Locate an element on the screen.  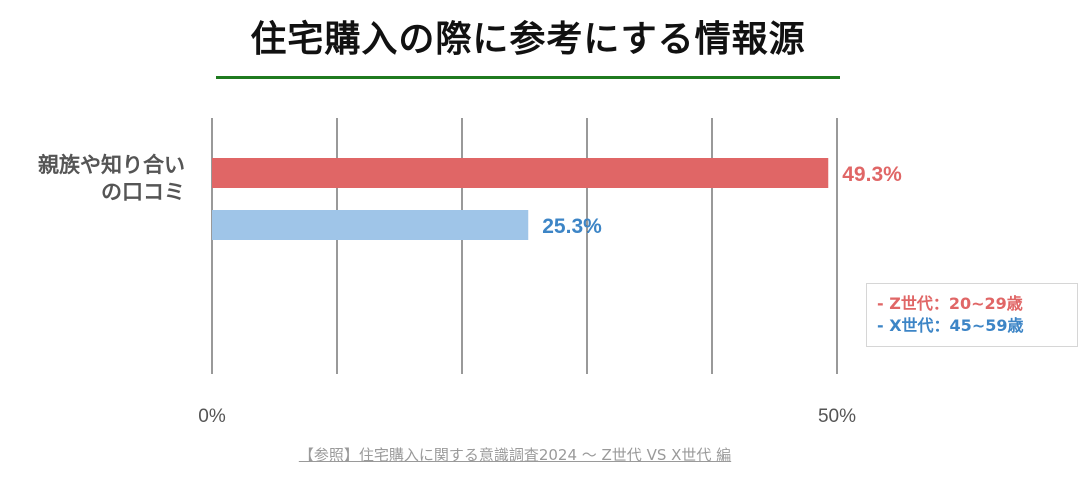
category-label-line-2: の口コミ is located at coordinates (143, 192).